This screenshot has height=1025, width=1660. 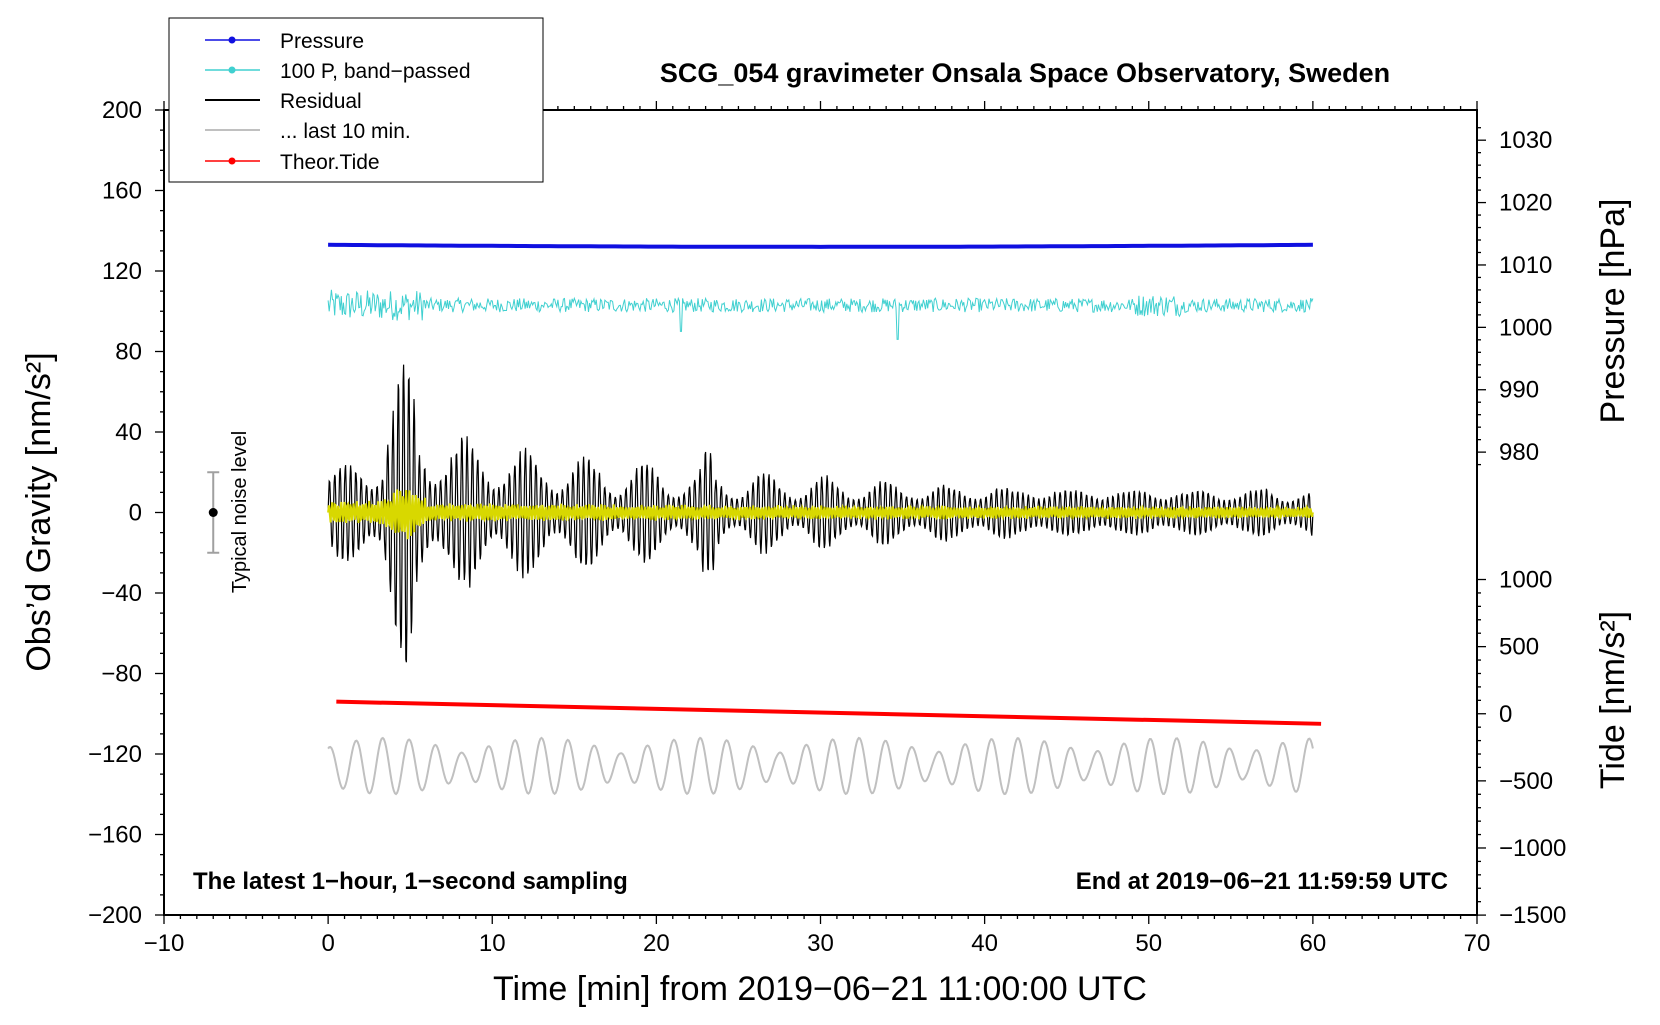 I want to click on x-tick-label: 20, so click(x=656, y=943).